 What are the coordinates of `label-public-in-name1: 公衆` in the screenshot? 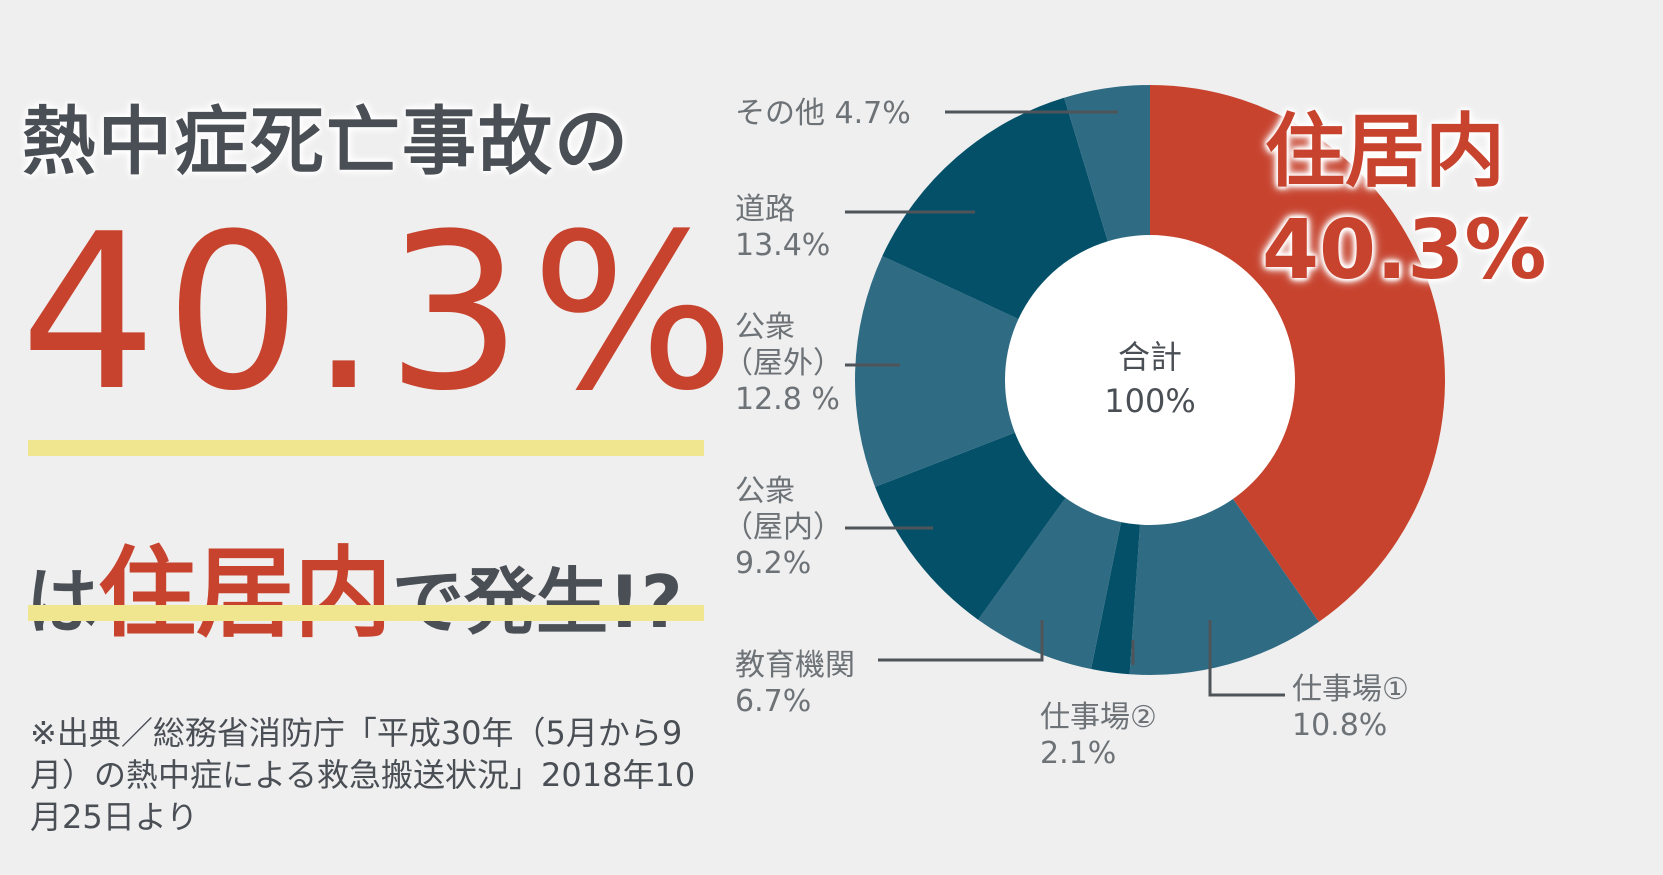 It's located at (765, 491).